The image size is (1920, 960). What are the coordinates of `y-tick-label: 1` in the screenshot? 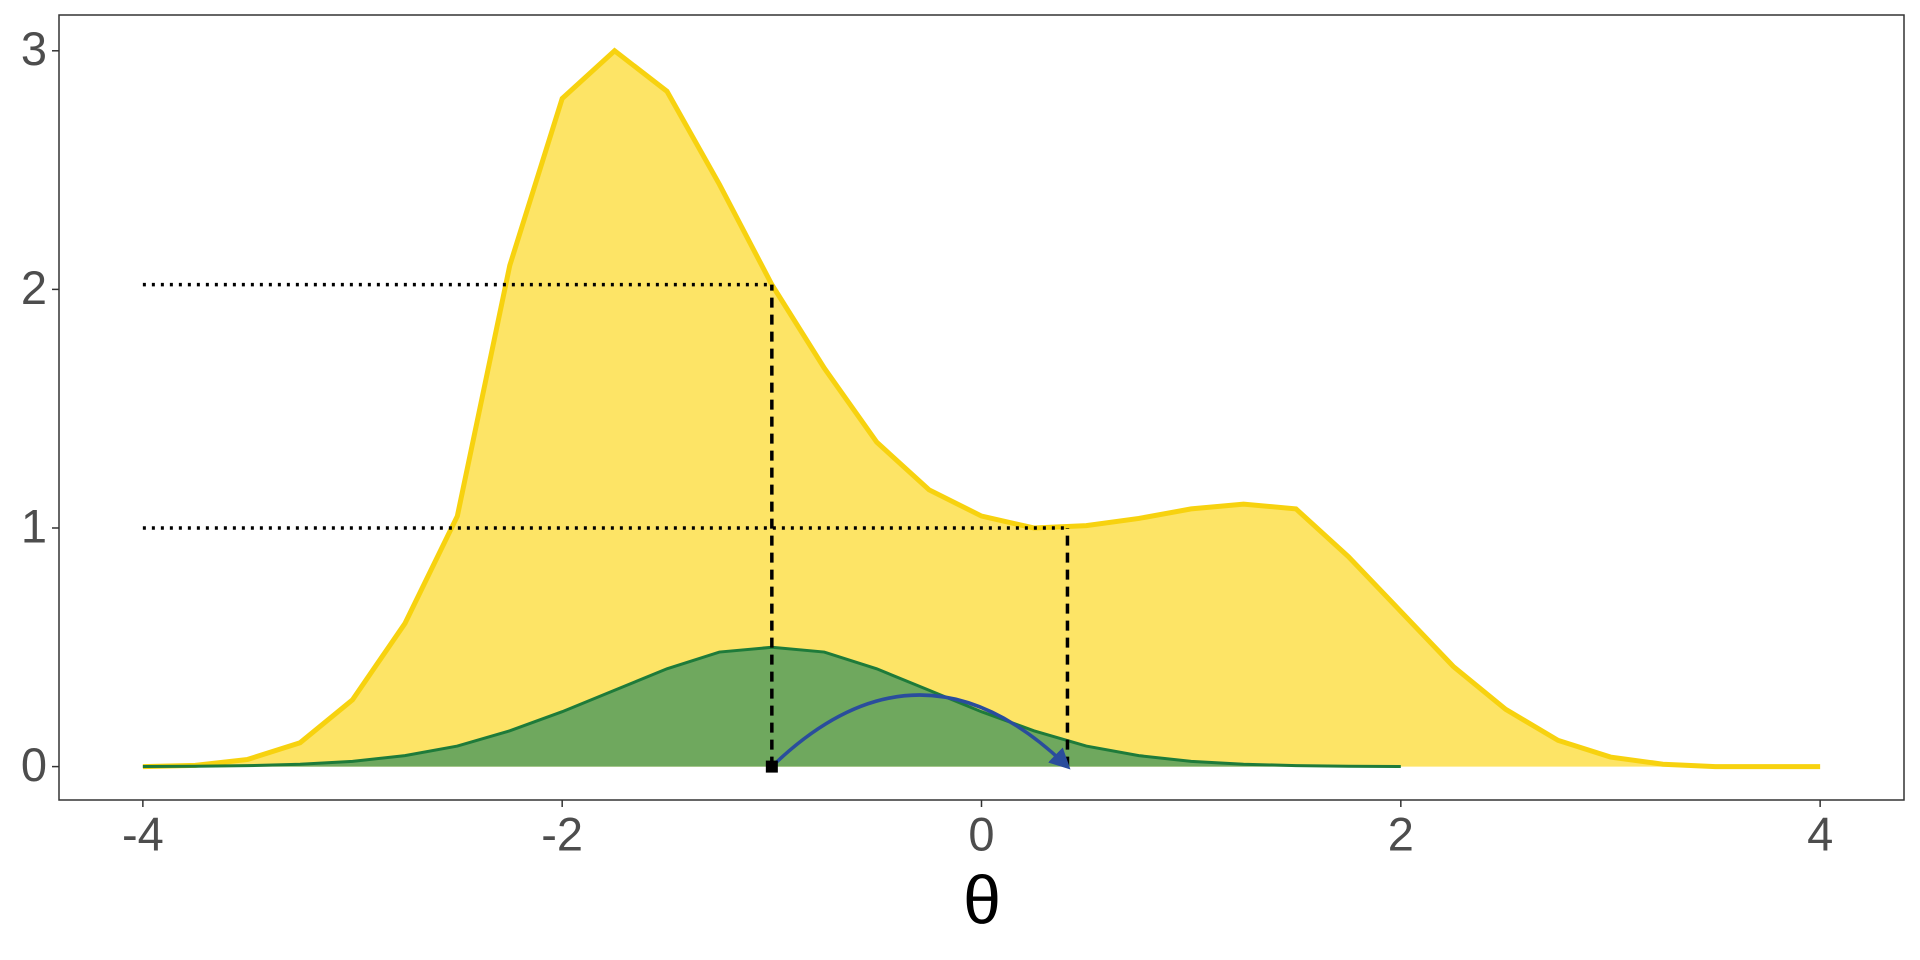 It's located at (34, 525).